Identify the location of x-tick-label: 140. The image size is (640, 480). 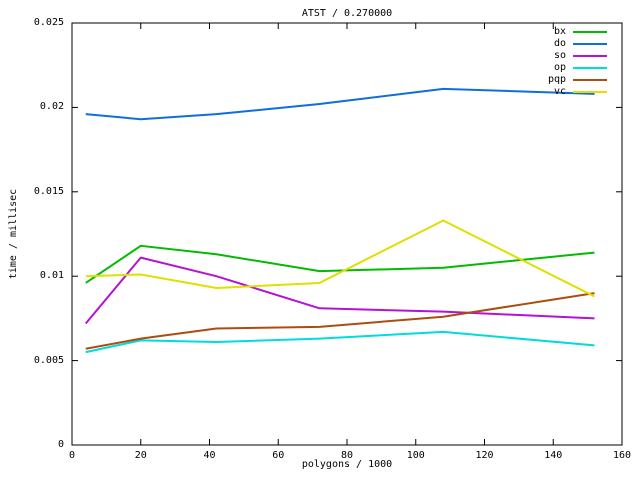
(553, 455).